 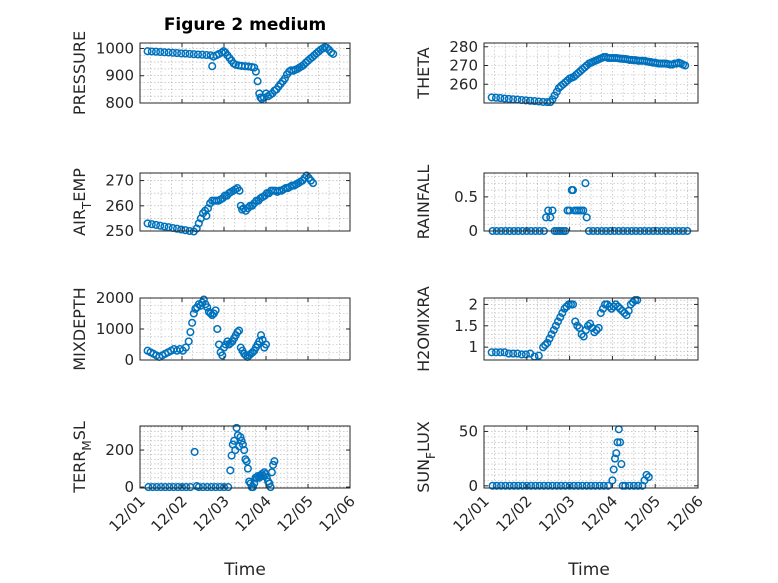 What do you see at coordinates (466, 197) in the screenshot?
I see `y-tick-label: 0.5` at bounding box center [466, 197].